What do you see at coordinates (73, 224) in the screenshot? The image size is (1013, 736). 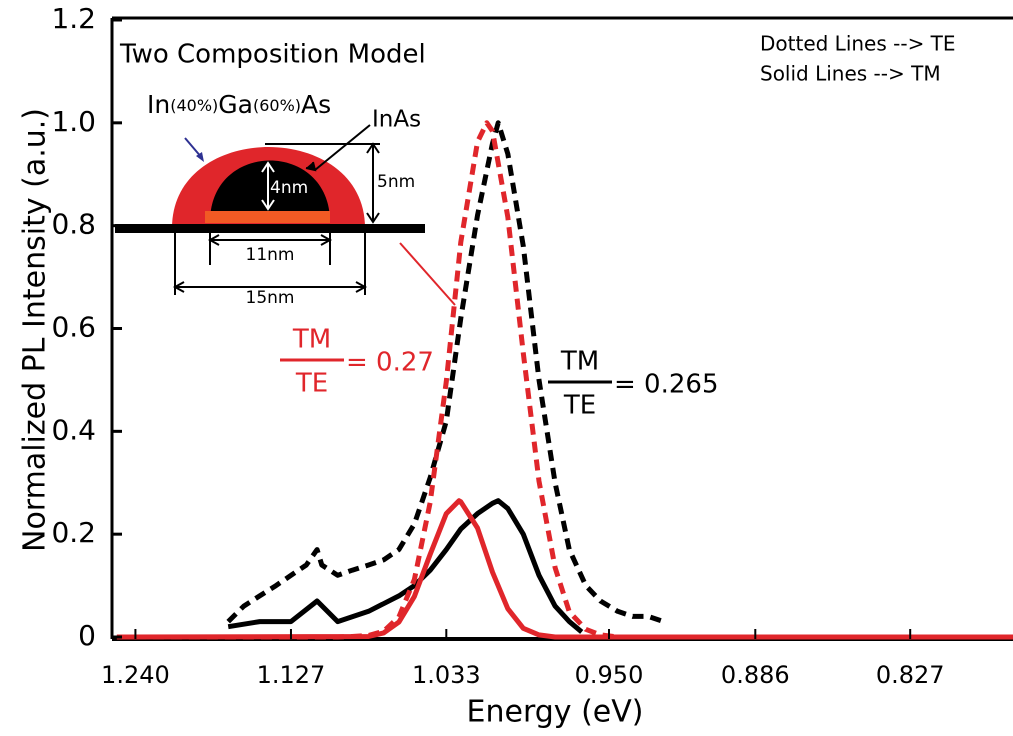 I see `y-tick-label: 0.8` at bounding box center [73, 224].